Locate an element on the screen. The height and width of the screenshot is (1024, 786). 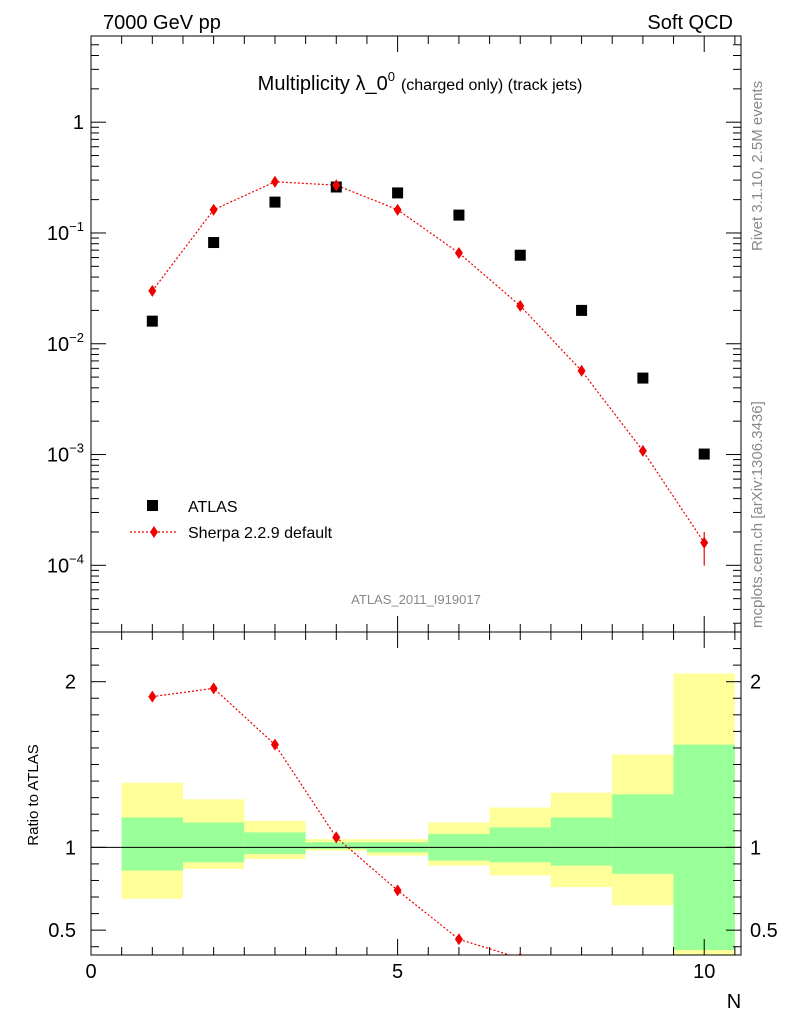
process-label: Soft QCD is located at coordinates (690, 23).